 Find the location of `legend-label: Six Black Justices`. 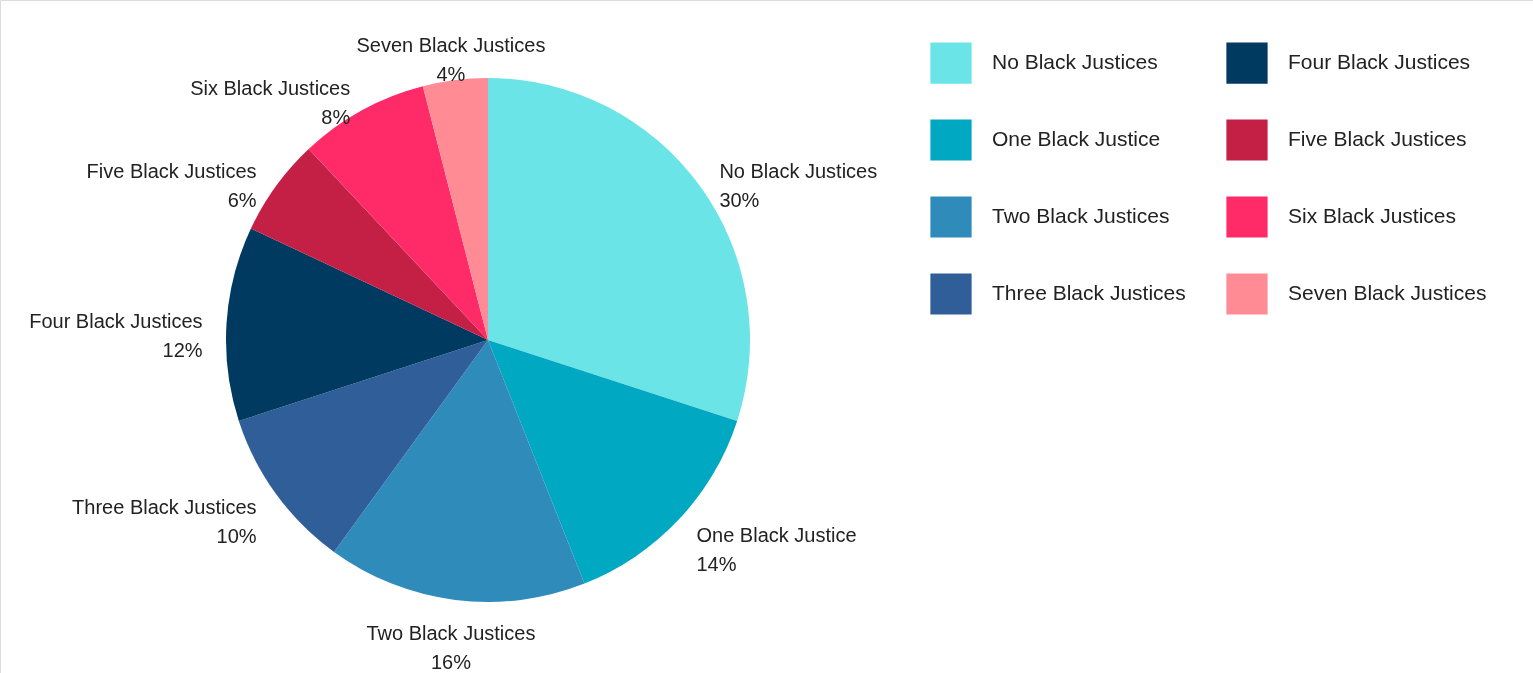

legend-label: Six Black Justices is located at coordinates (1372, 215).